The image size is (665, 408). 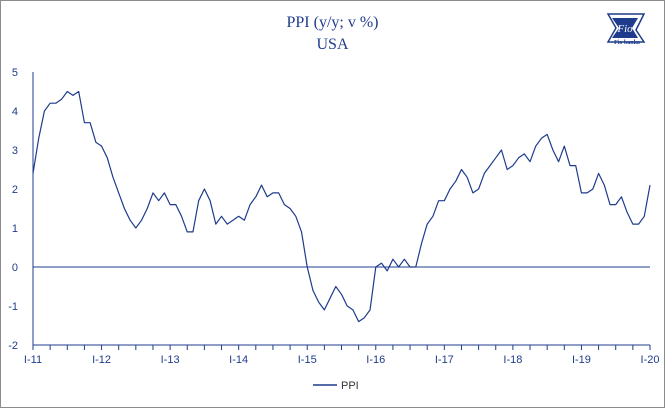 What do you see at coordinates (650, 360) in the screenshot?
I see `x-tick-label: I-20` at bounding box center [650, 360].